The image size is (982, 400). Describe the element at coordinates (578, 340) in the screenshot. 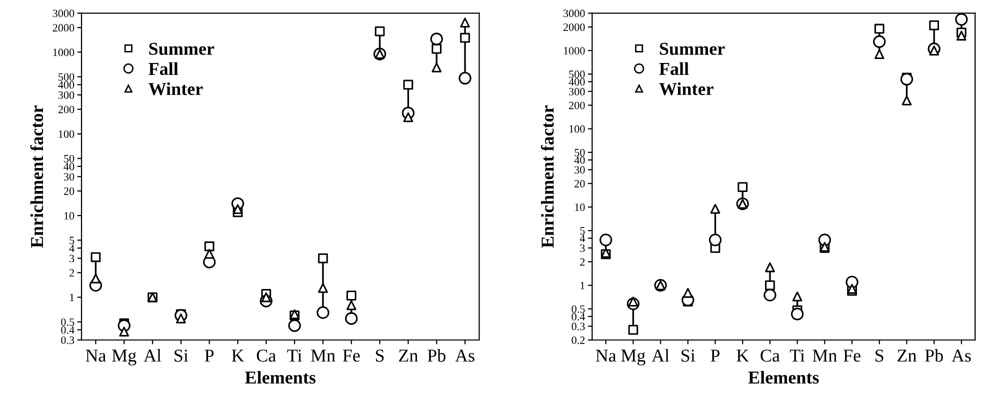

I see `y-tick-label: 0.2` at that location.